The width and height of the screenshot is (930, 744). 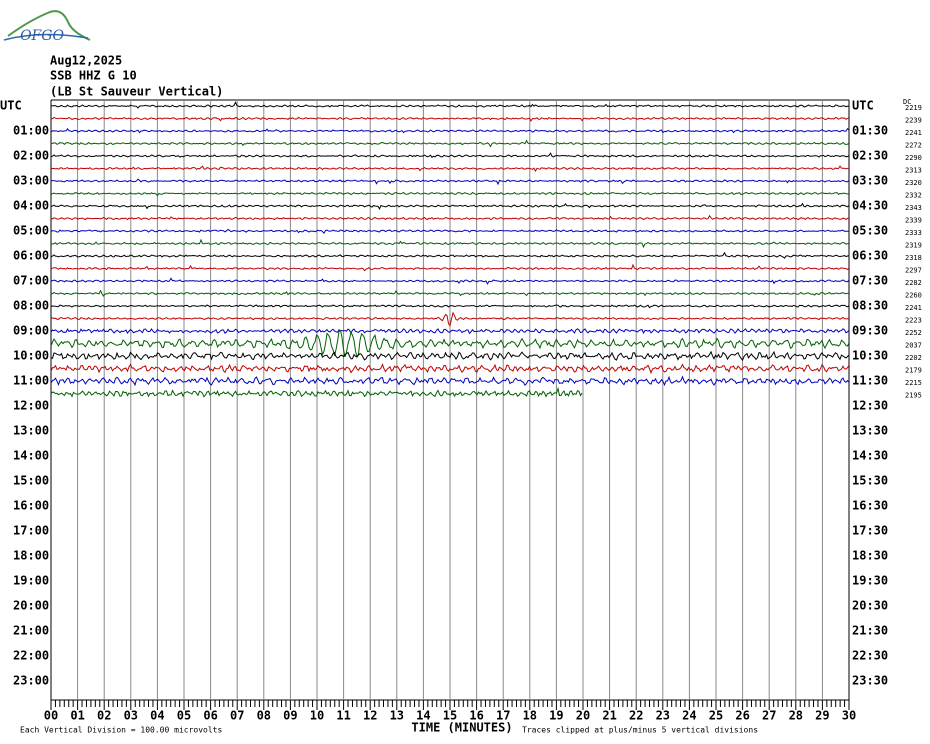 What do you see at coordinates (86, 61) in the screenshot?
I see `date: Aug12,2025` at bounding box center [86, 61].